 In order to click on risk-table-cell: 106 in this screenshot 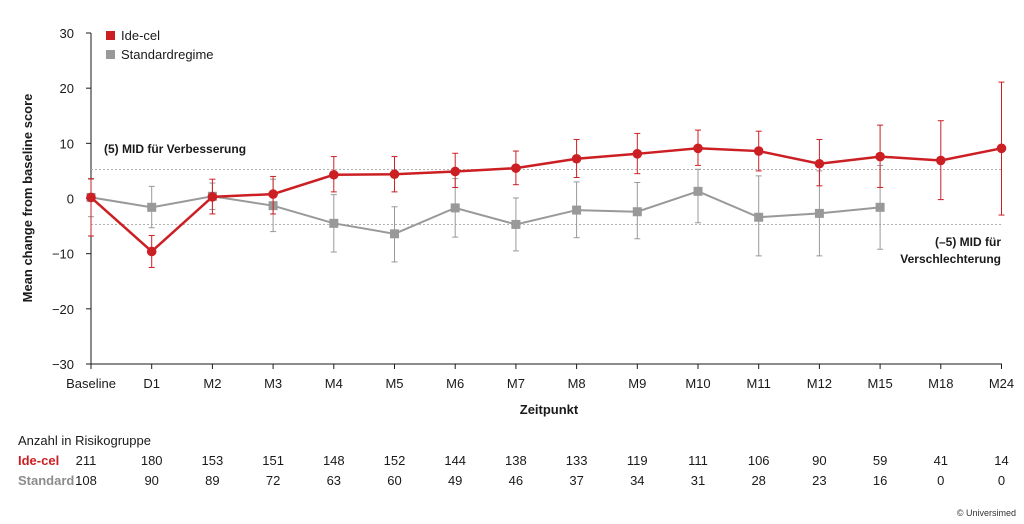, I will do `click(759, 460)`.